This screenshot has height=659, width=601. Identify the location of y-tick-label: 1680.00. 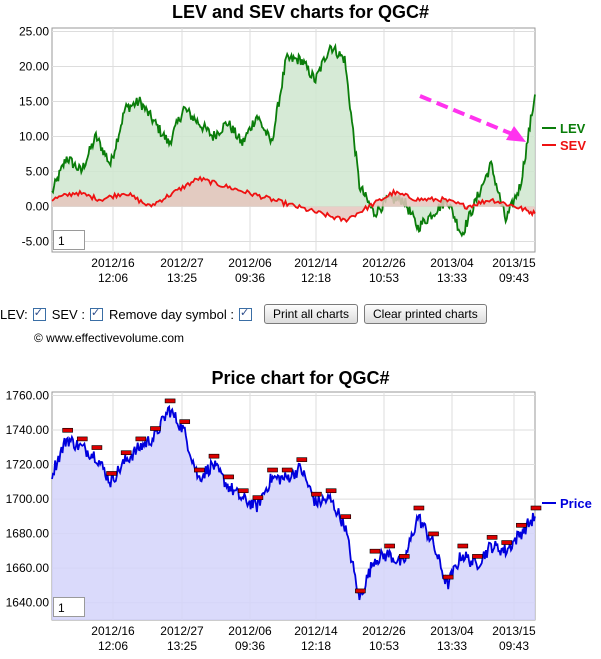
(28, 534).